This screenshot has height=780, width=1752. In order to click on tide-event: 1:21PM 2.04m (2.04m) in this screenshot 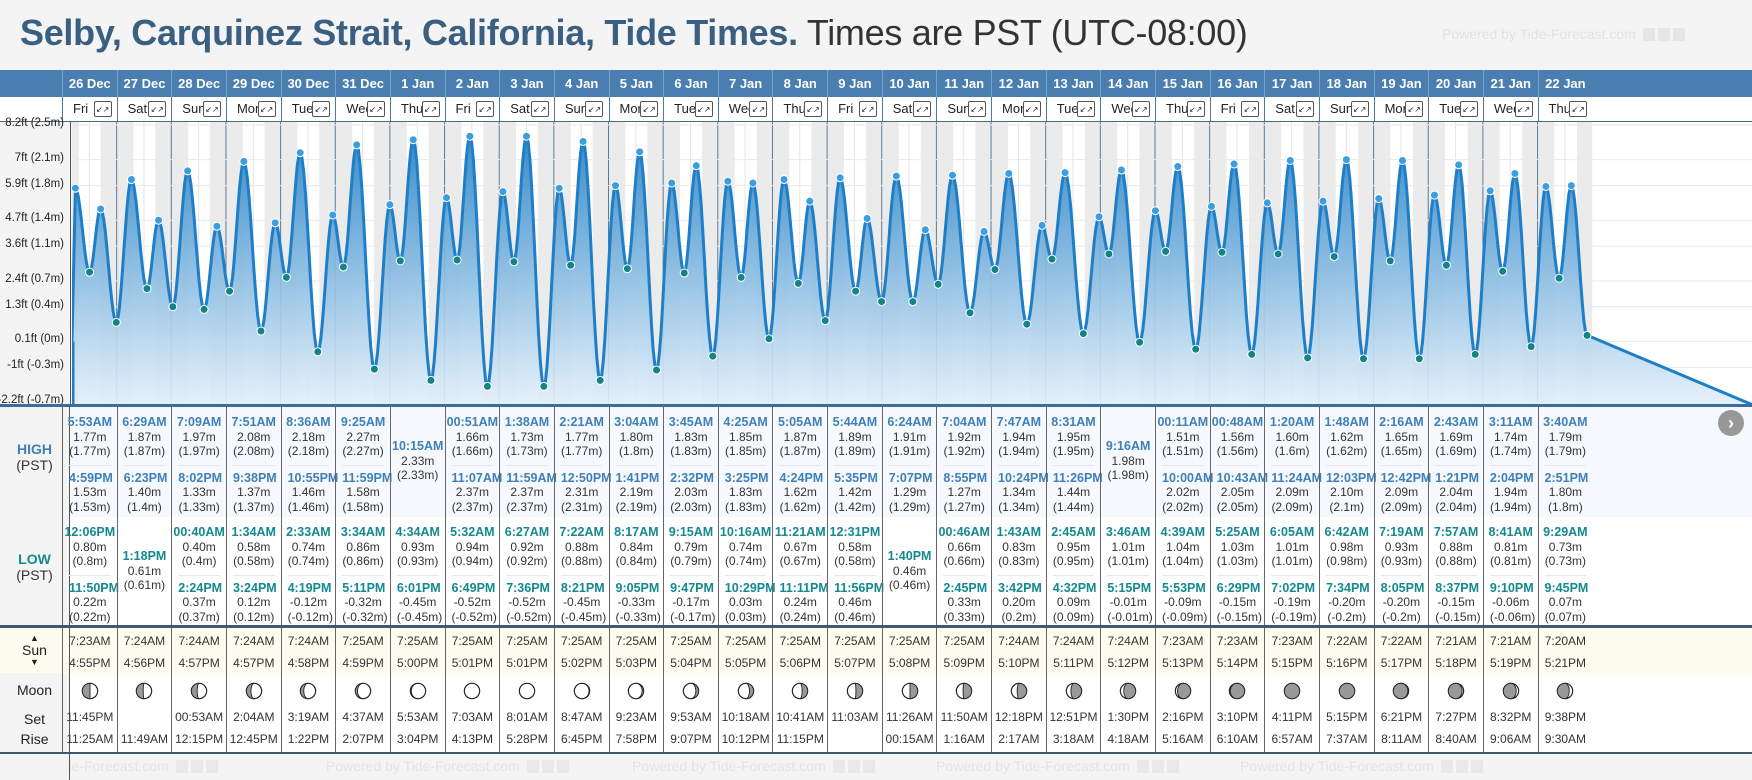, I will do `click(1457, 489)`.